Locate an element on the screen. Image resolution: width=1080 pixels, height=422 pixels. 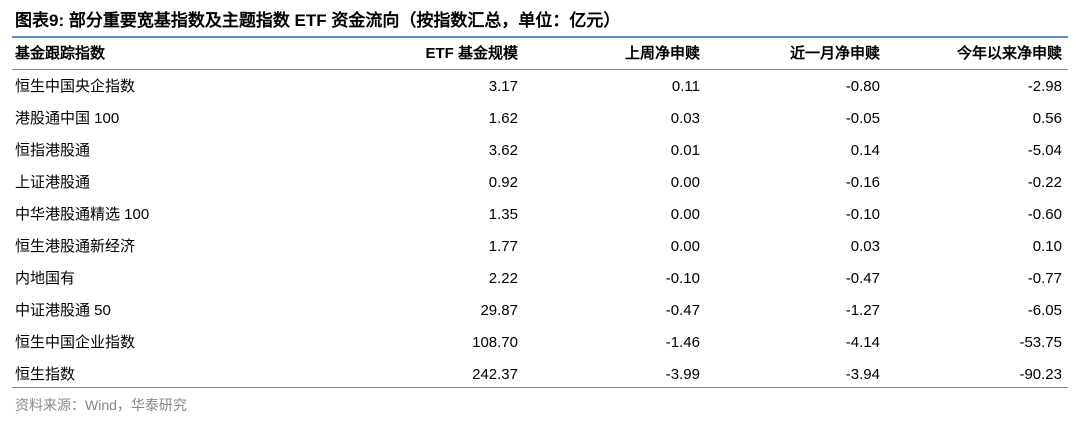
value-cell: -0.60 is located at coordinates (1044, 214).